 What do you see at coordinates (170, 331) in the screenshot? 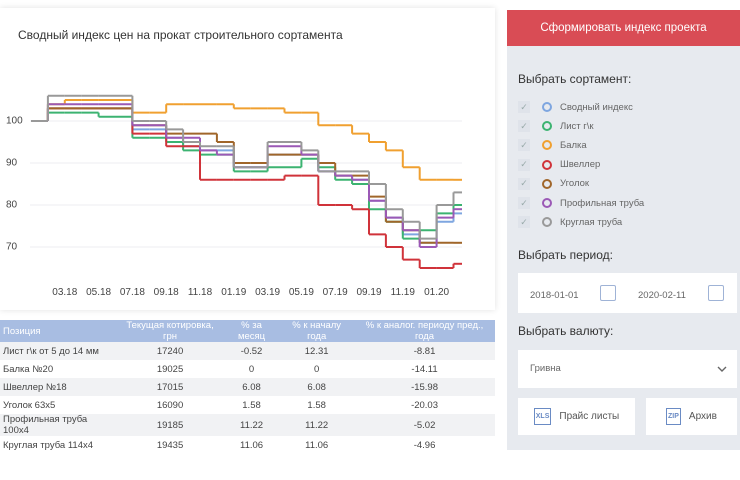
I see `column-header: Текущая котировка, грн` at bounding box center [170, 331].